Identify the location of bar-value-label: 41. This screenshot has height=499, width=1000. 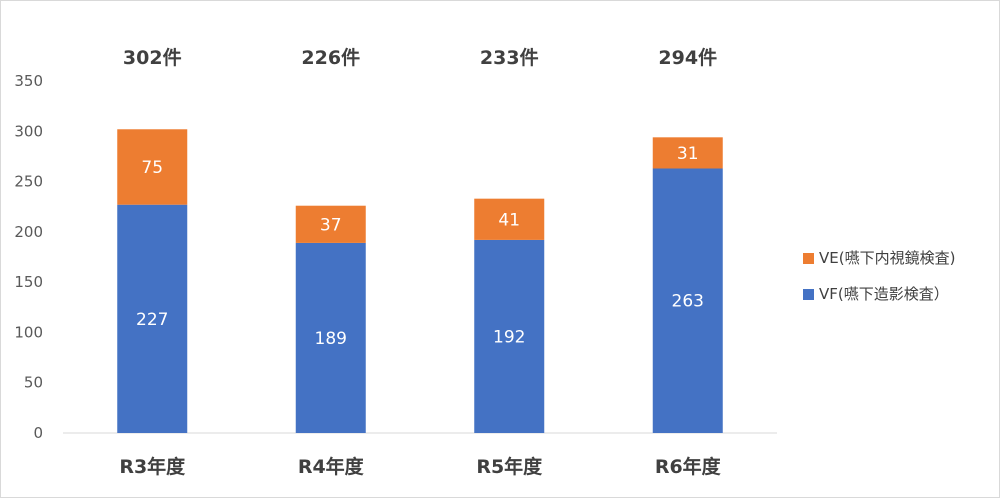
(509, 220).